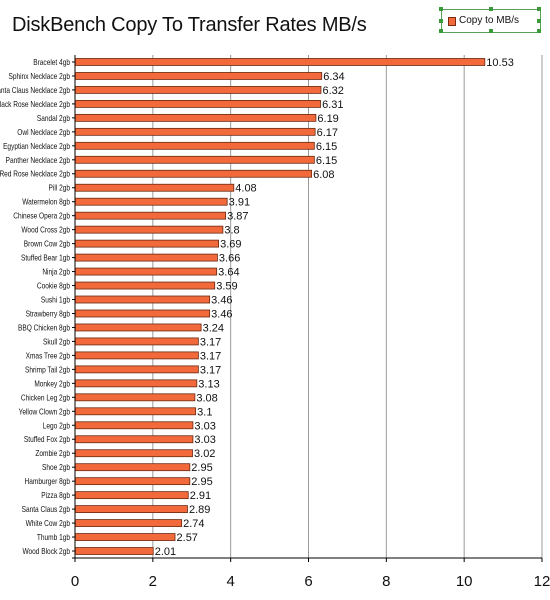  I want to click on value-label: 3.1, so click(204, 412).